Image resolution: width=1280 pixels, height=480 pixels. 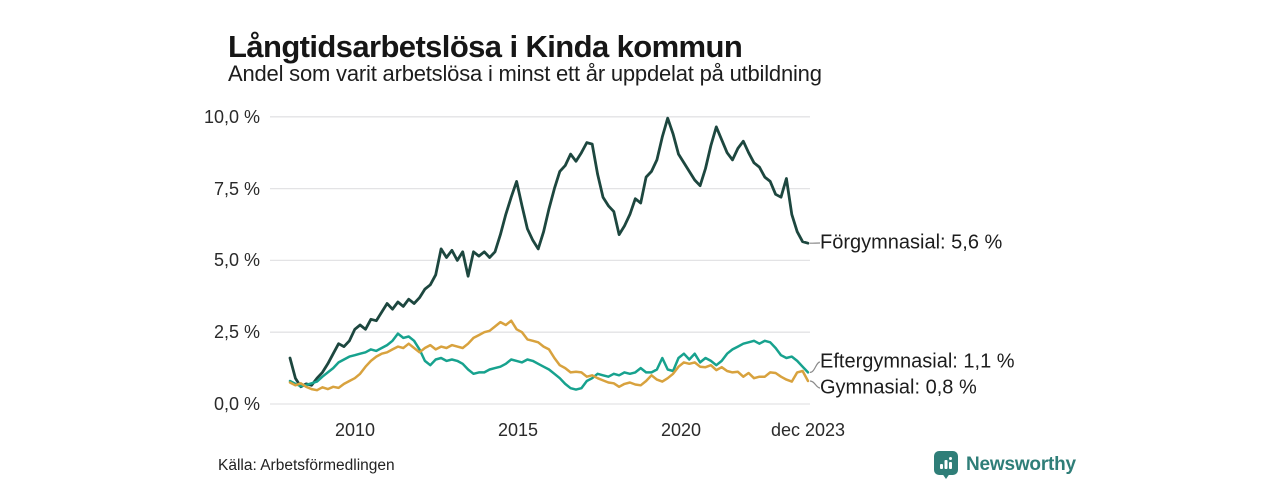 What do you see at coordinates (911, 242) in the screenshot?
I see `series-end-label-förgymnasial: Förgymnasial: 5,6 %` at bounding box center [911, 242].